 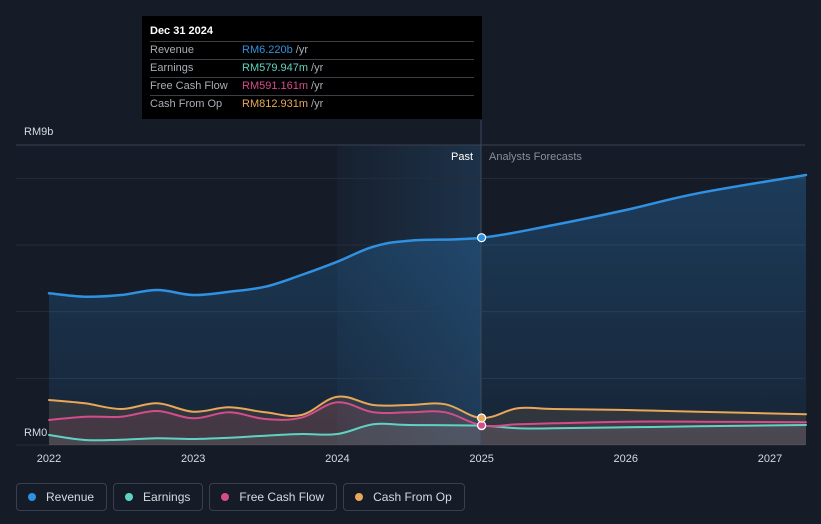 I want to click on tooltip-row-earnings: Earnings RM579.947m /yr, so click(x=312, y=68).